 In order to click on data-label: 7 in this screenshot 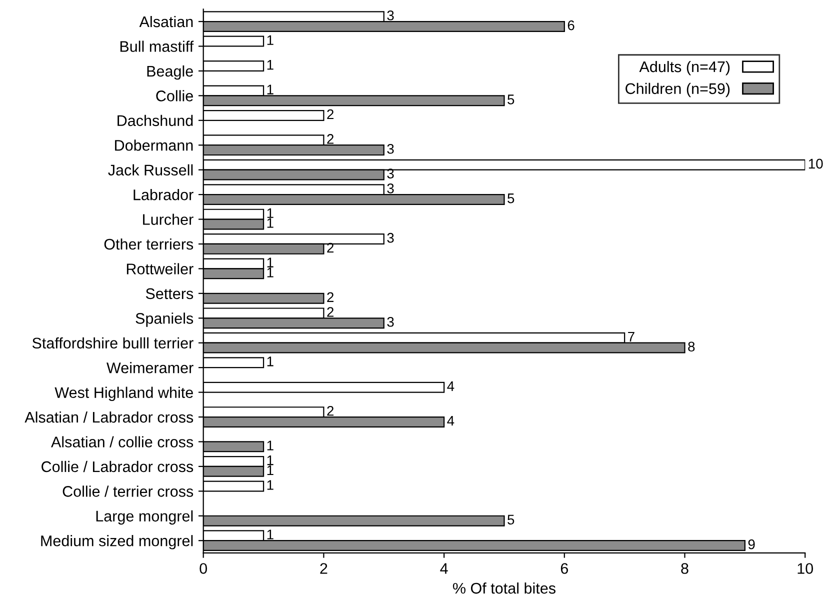, I will do `click(631, 337)`.